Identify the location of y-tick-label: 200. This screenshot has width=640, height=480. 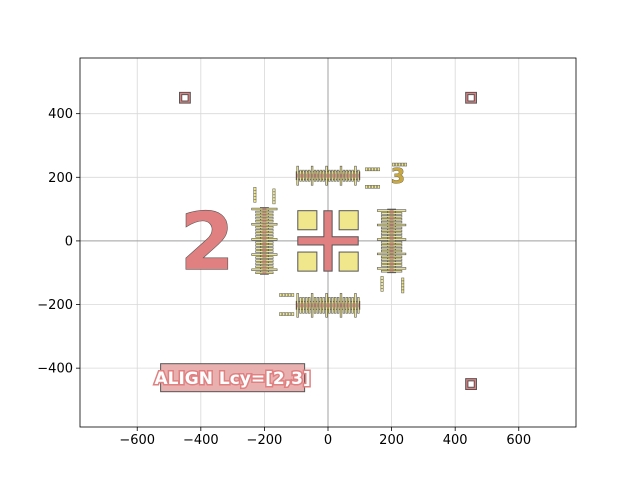
(60, 178).